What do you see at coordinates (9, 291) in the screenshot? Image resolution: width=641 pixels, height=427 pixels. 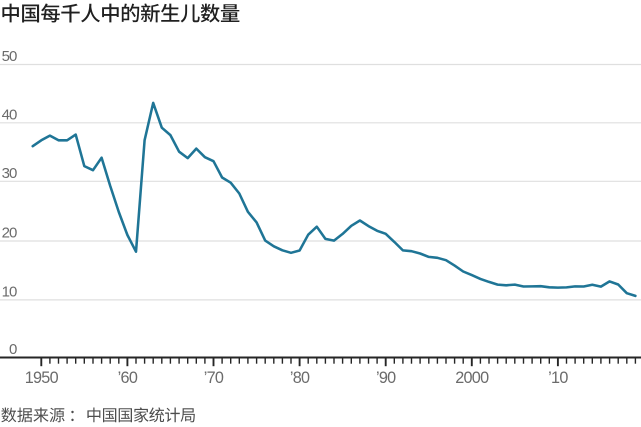 I see `svg-text: 10` at bounding box center [9, 291].